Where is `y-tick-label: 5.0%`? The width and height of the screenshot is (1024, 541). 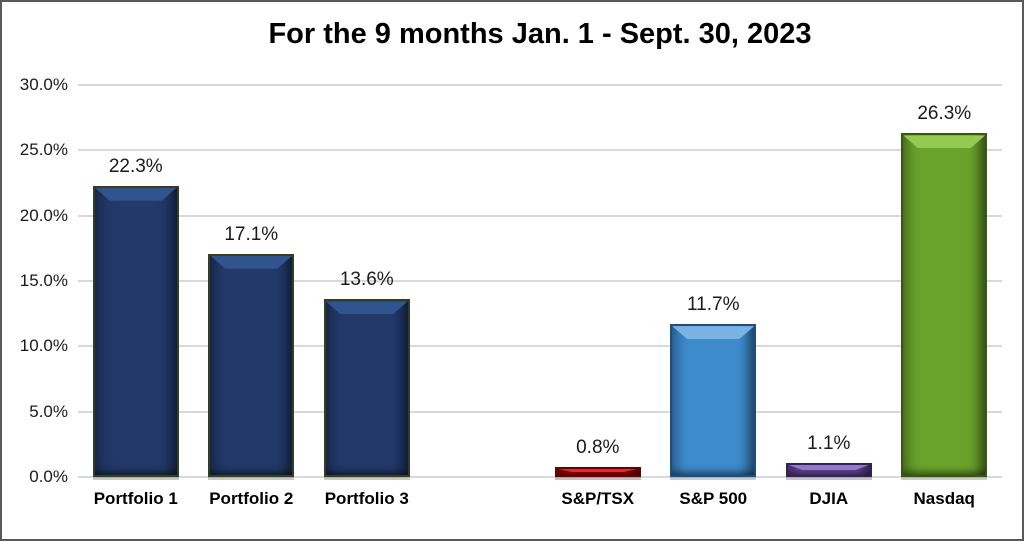 y-tick-label: 5.0% is located at coordinates (48, 411).